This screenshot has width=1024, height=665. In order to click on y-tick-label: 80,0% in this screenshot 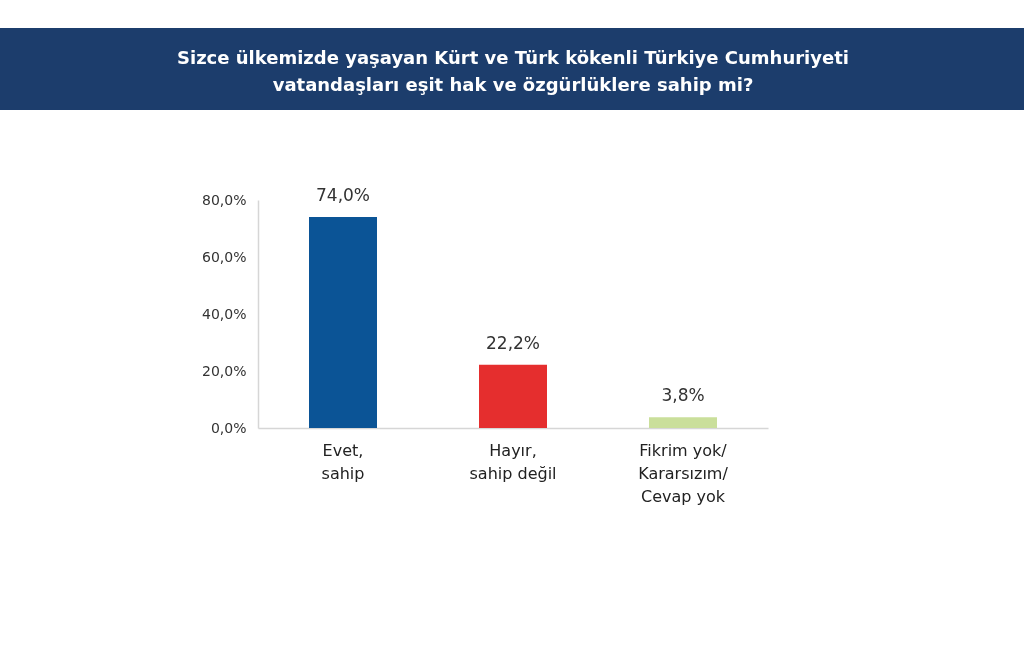, I will do `click(224, 199)`.